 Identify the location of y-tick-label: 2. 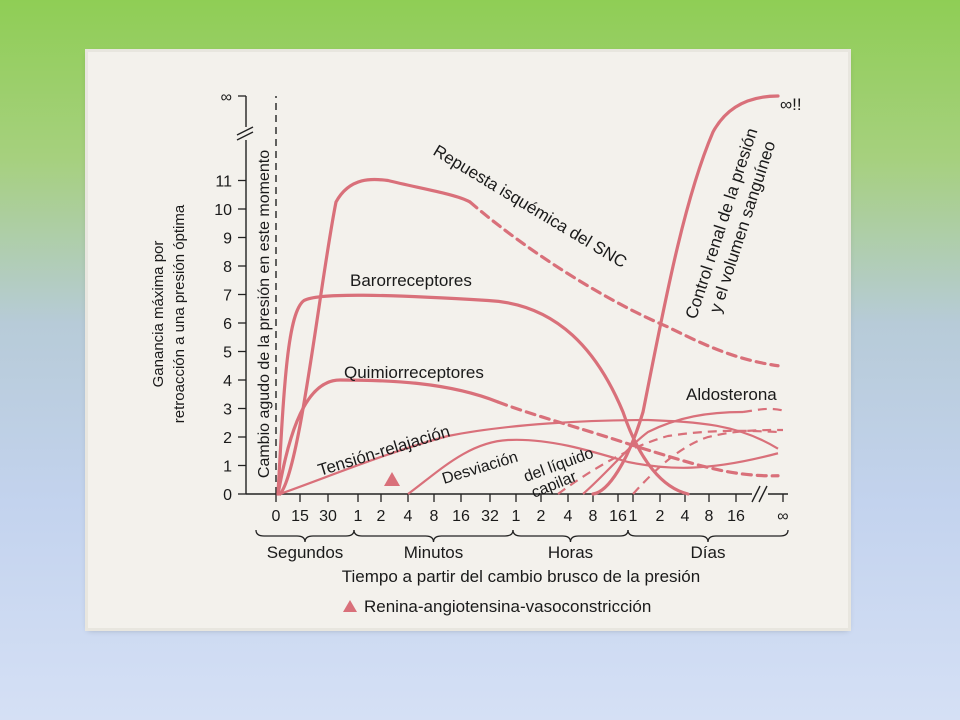
(227, 438).